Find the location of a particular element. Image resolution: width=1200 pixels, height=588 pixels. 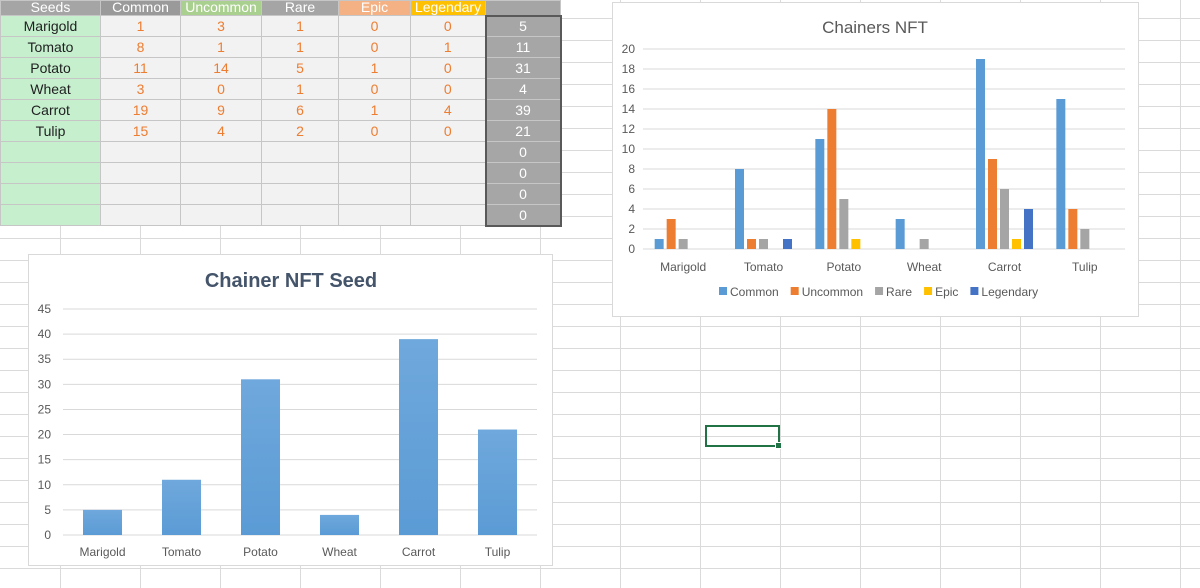

bar-carrot is located at coordinates (418, 437).